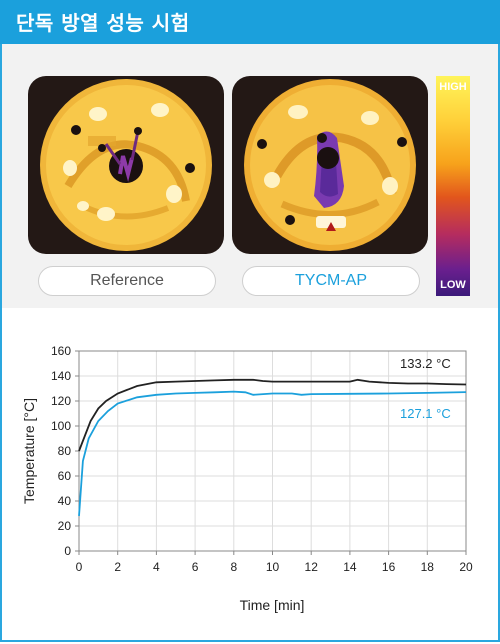 This screenshot has height=644, width=500. What do you see at coordinates (61, 401) in the screenshot?
I see `y-tick-label: 120` at bounding box center [61, 401].